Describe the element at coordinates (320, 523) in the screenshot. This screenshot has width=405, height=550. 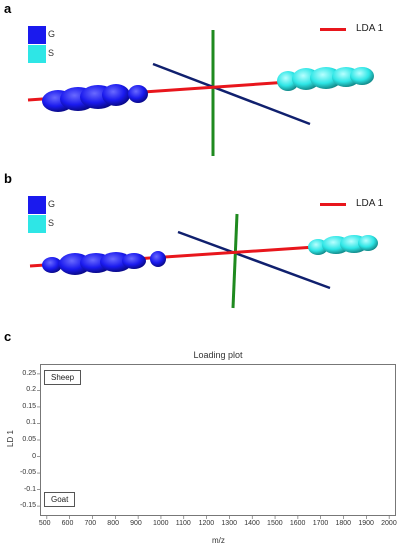
I see `x-tick-label: 1700` at that location.